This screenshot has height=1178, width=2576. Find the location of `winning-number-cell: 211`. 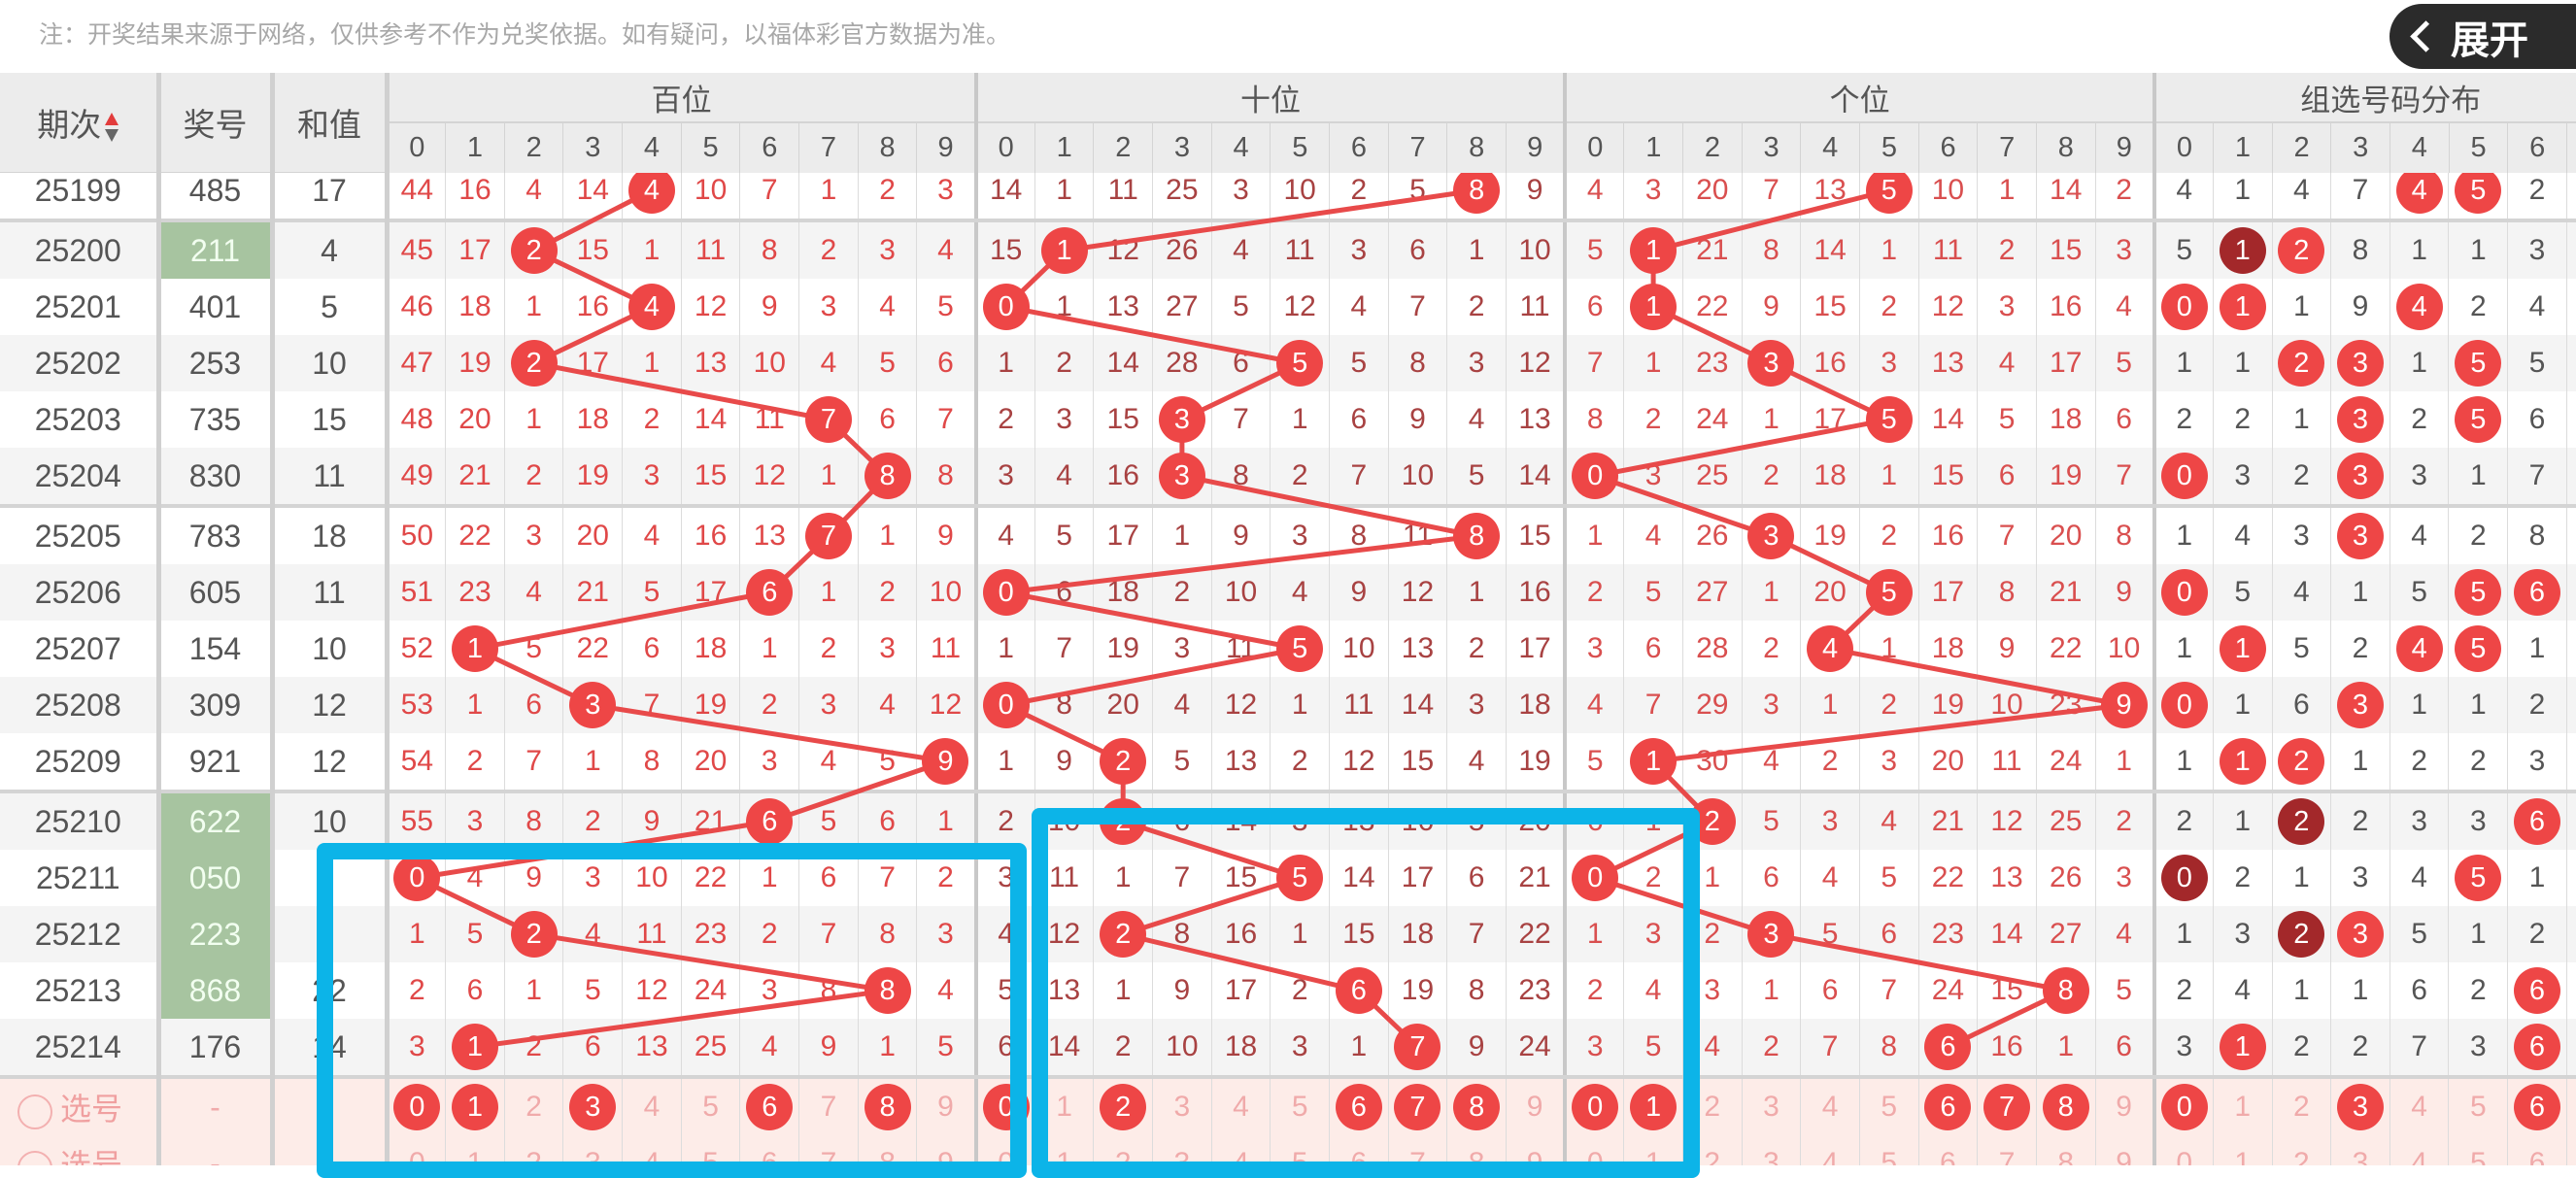

winning-number-cell: 211 is located at coordinates (215, 249).